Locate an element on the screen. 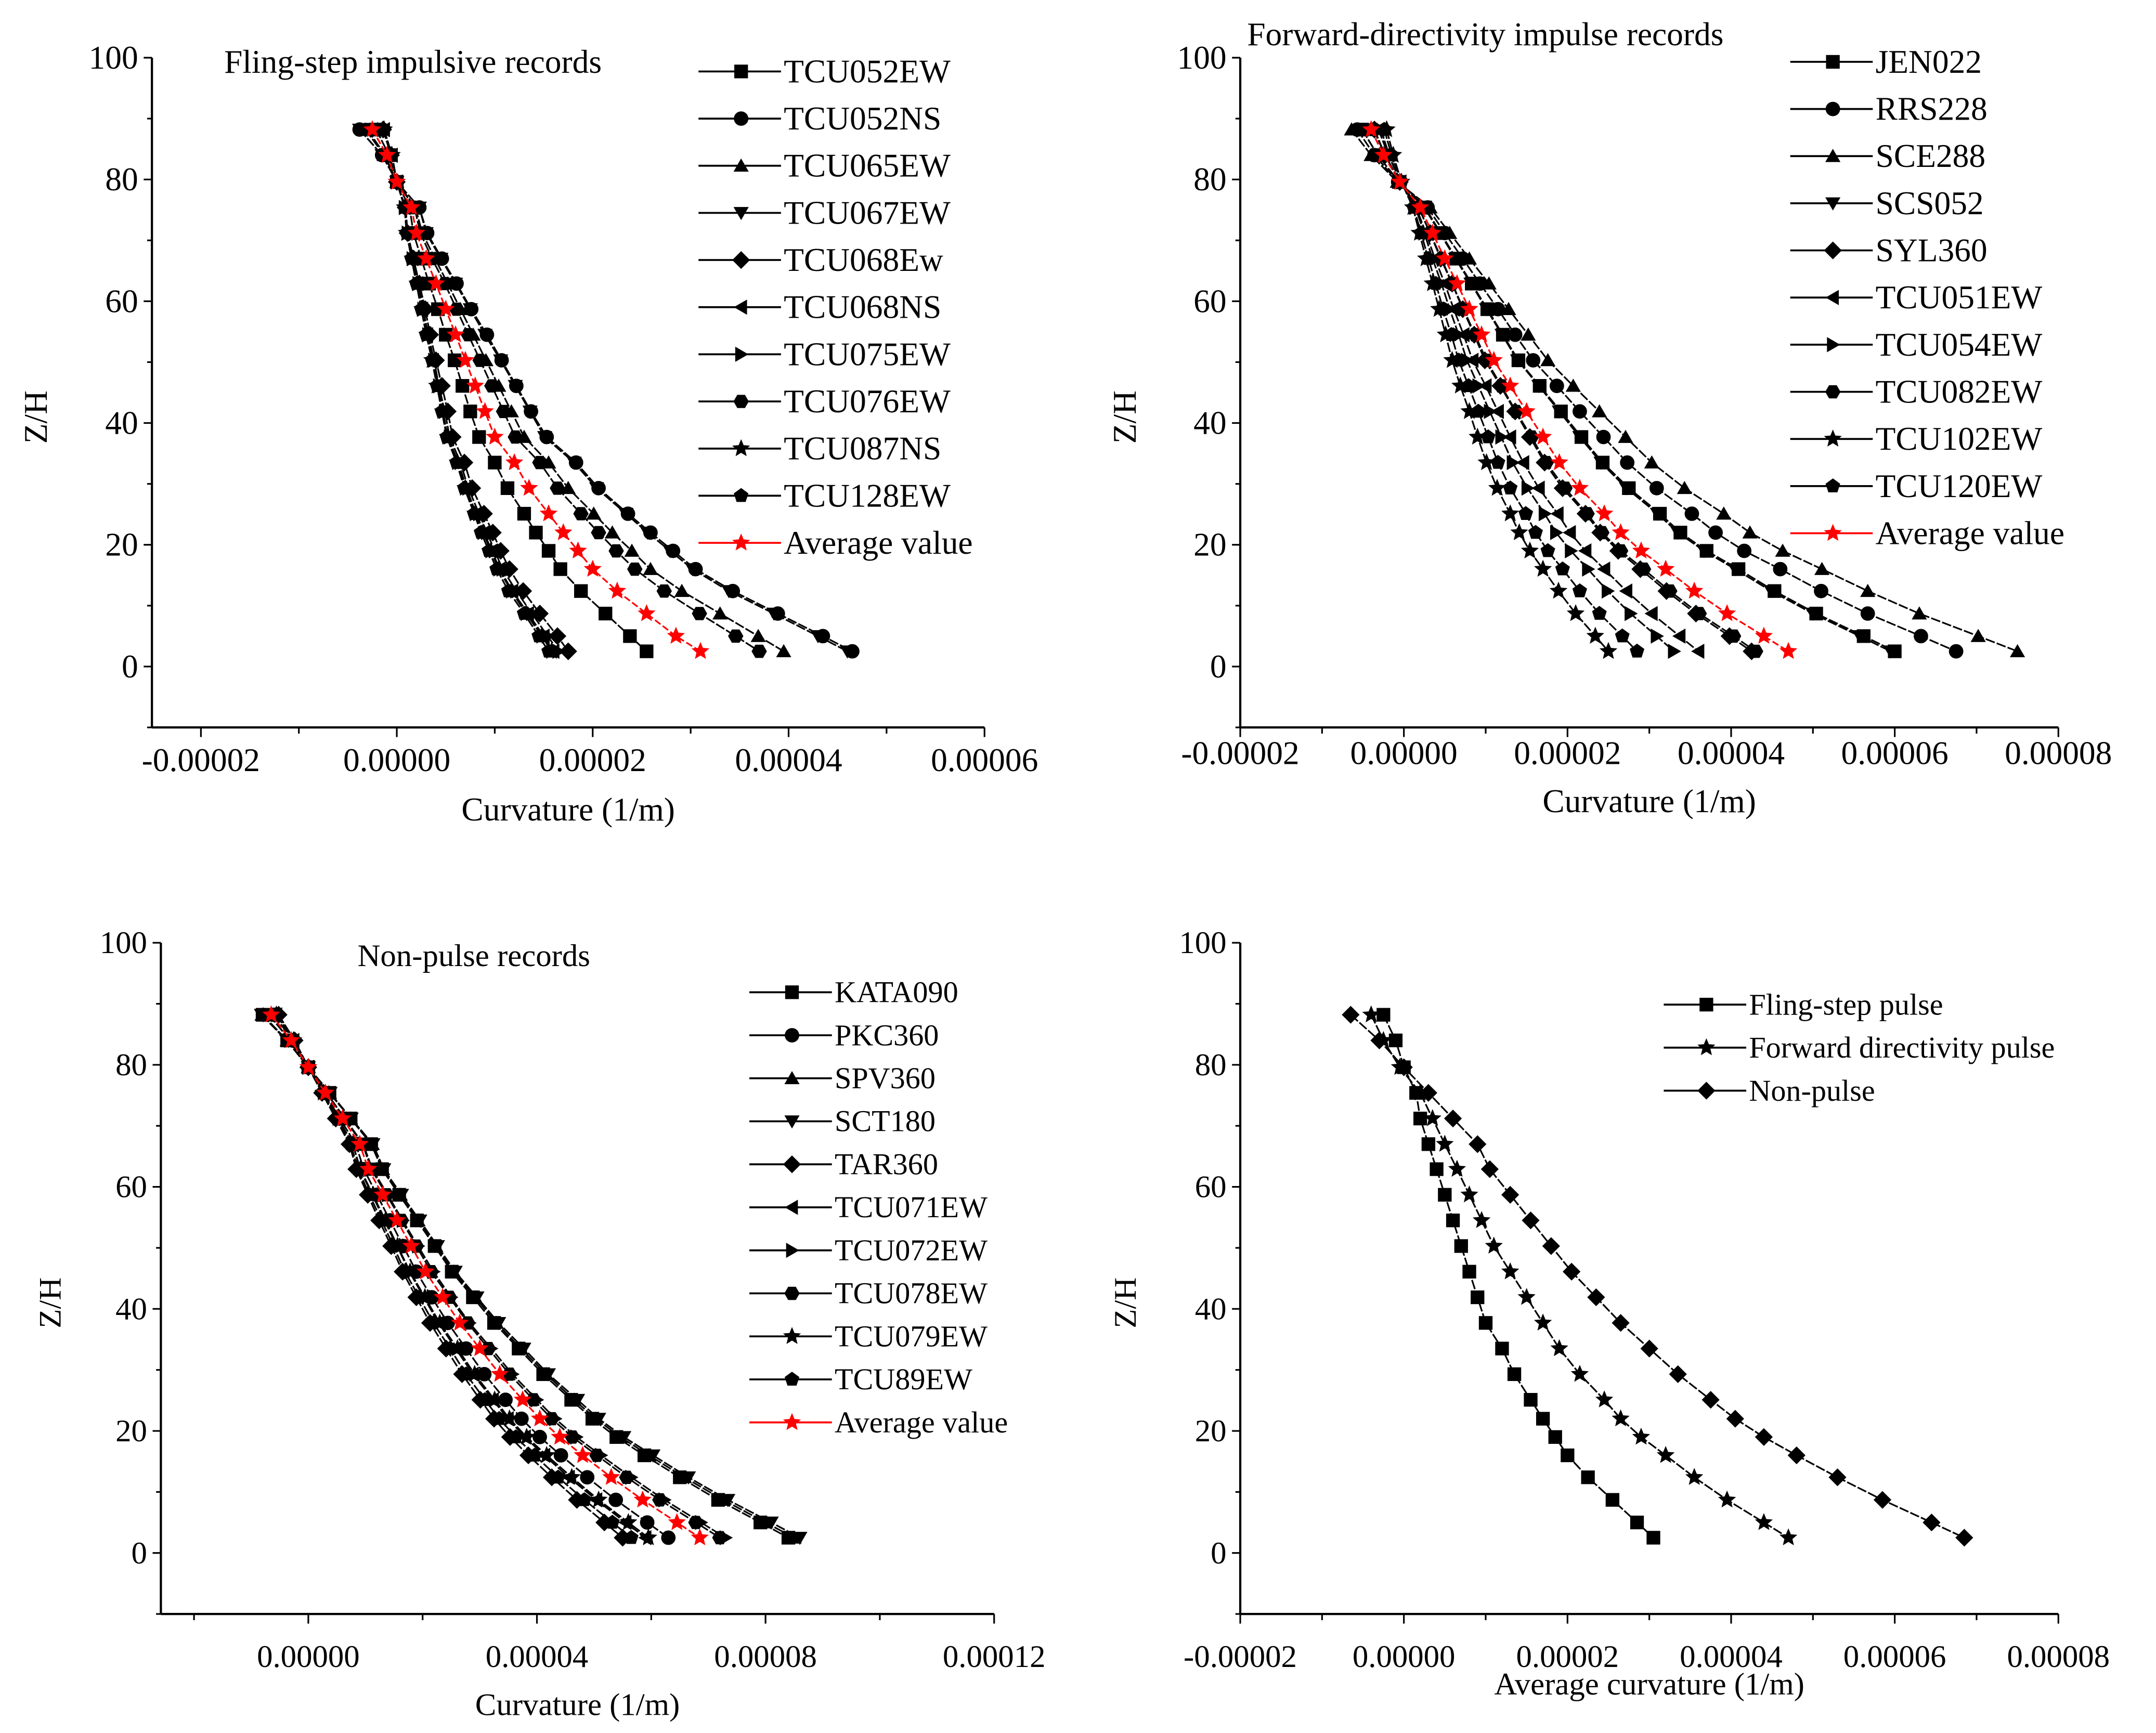 The height and width of the screenshot is (1733, 2156). series-tcu89ew is located at coordinates (454, 1275).